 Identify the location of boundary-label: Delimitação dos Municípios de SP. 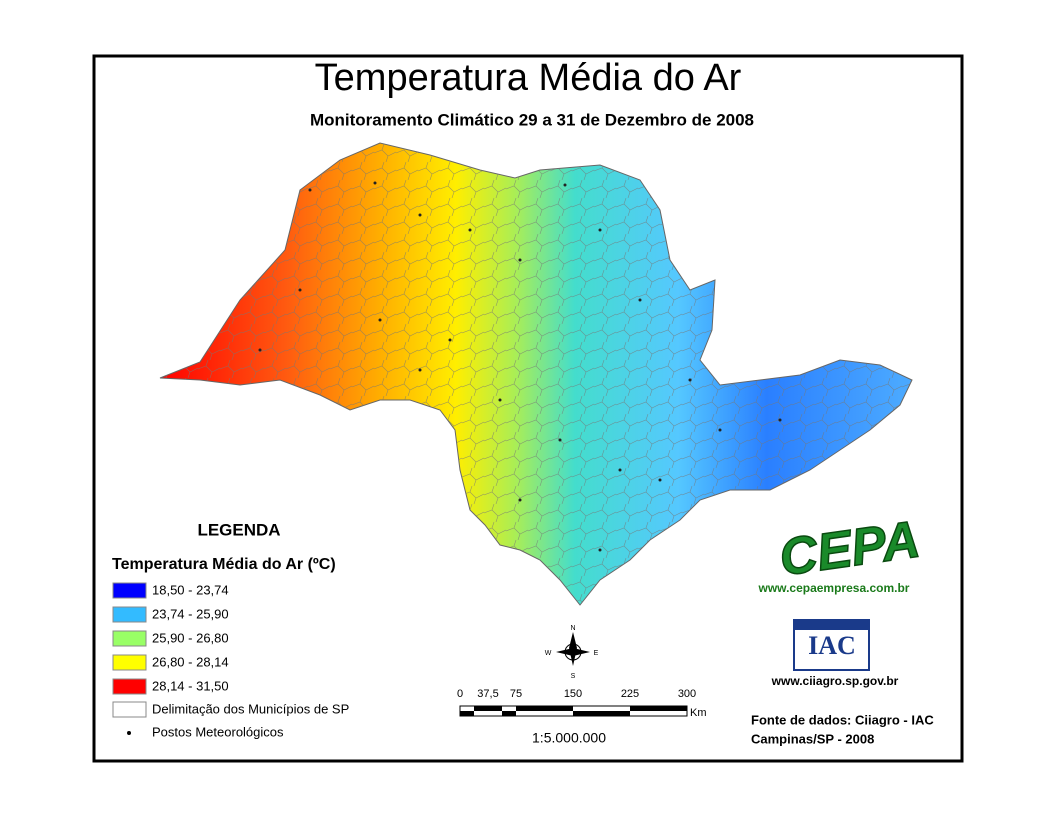
(250, 708).